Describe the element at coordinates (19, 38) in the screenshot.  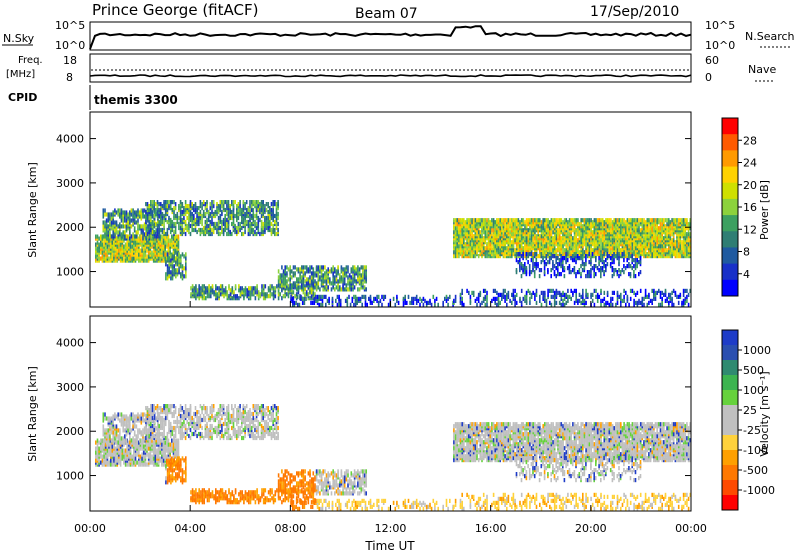
I see `nsky-label: N.Sky` at that location.